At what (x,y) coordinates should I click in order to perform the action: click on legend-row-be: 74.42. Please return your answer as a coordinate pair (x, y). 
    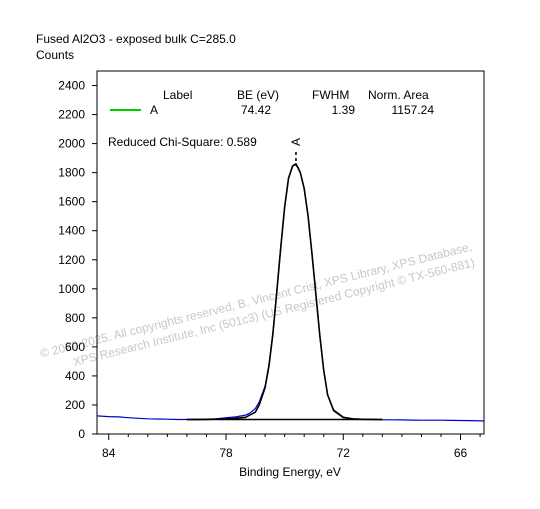
    Looking at the image, I should click on (256, 110).